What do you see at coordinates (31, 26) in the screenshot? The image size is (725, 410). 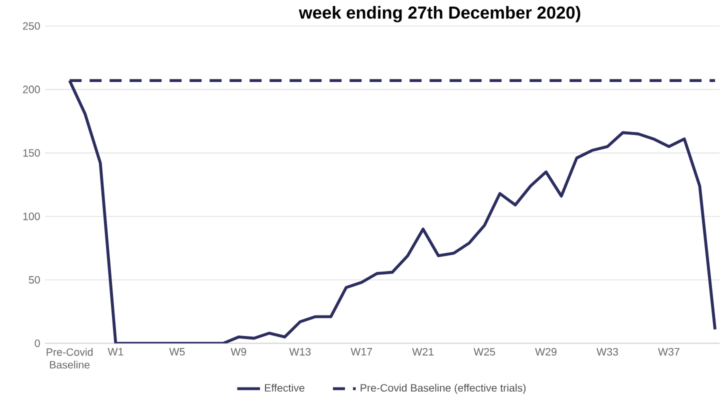 I see `y-tick-label: 250` at bounding box center [31, 26].